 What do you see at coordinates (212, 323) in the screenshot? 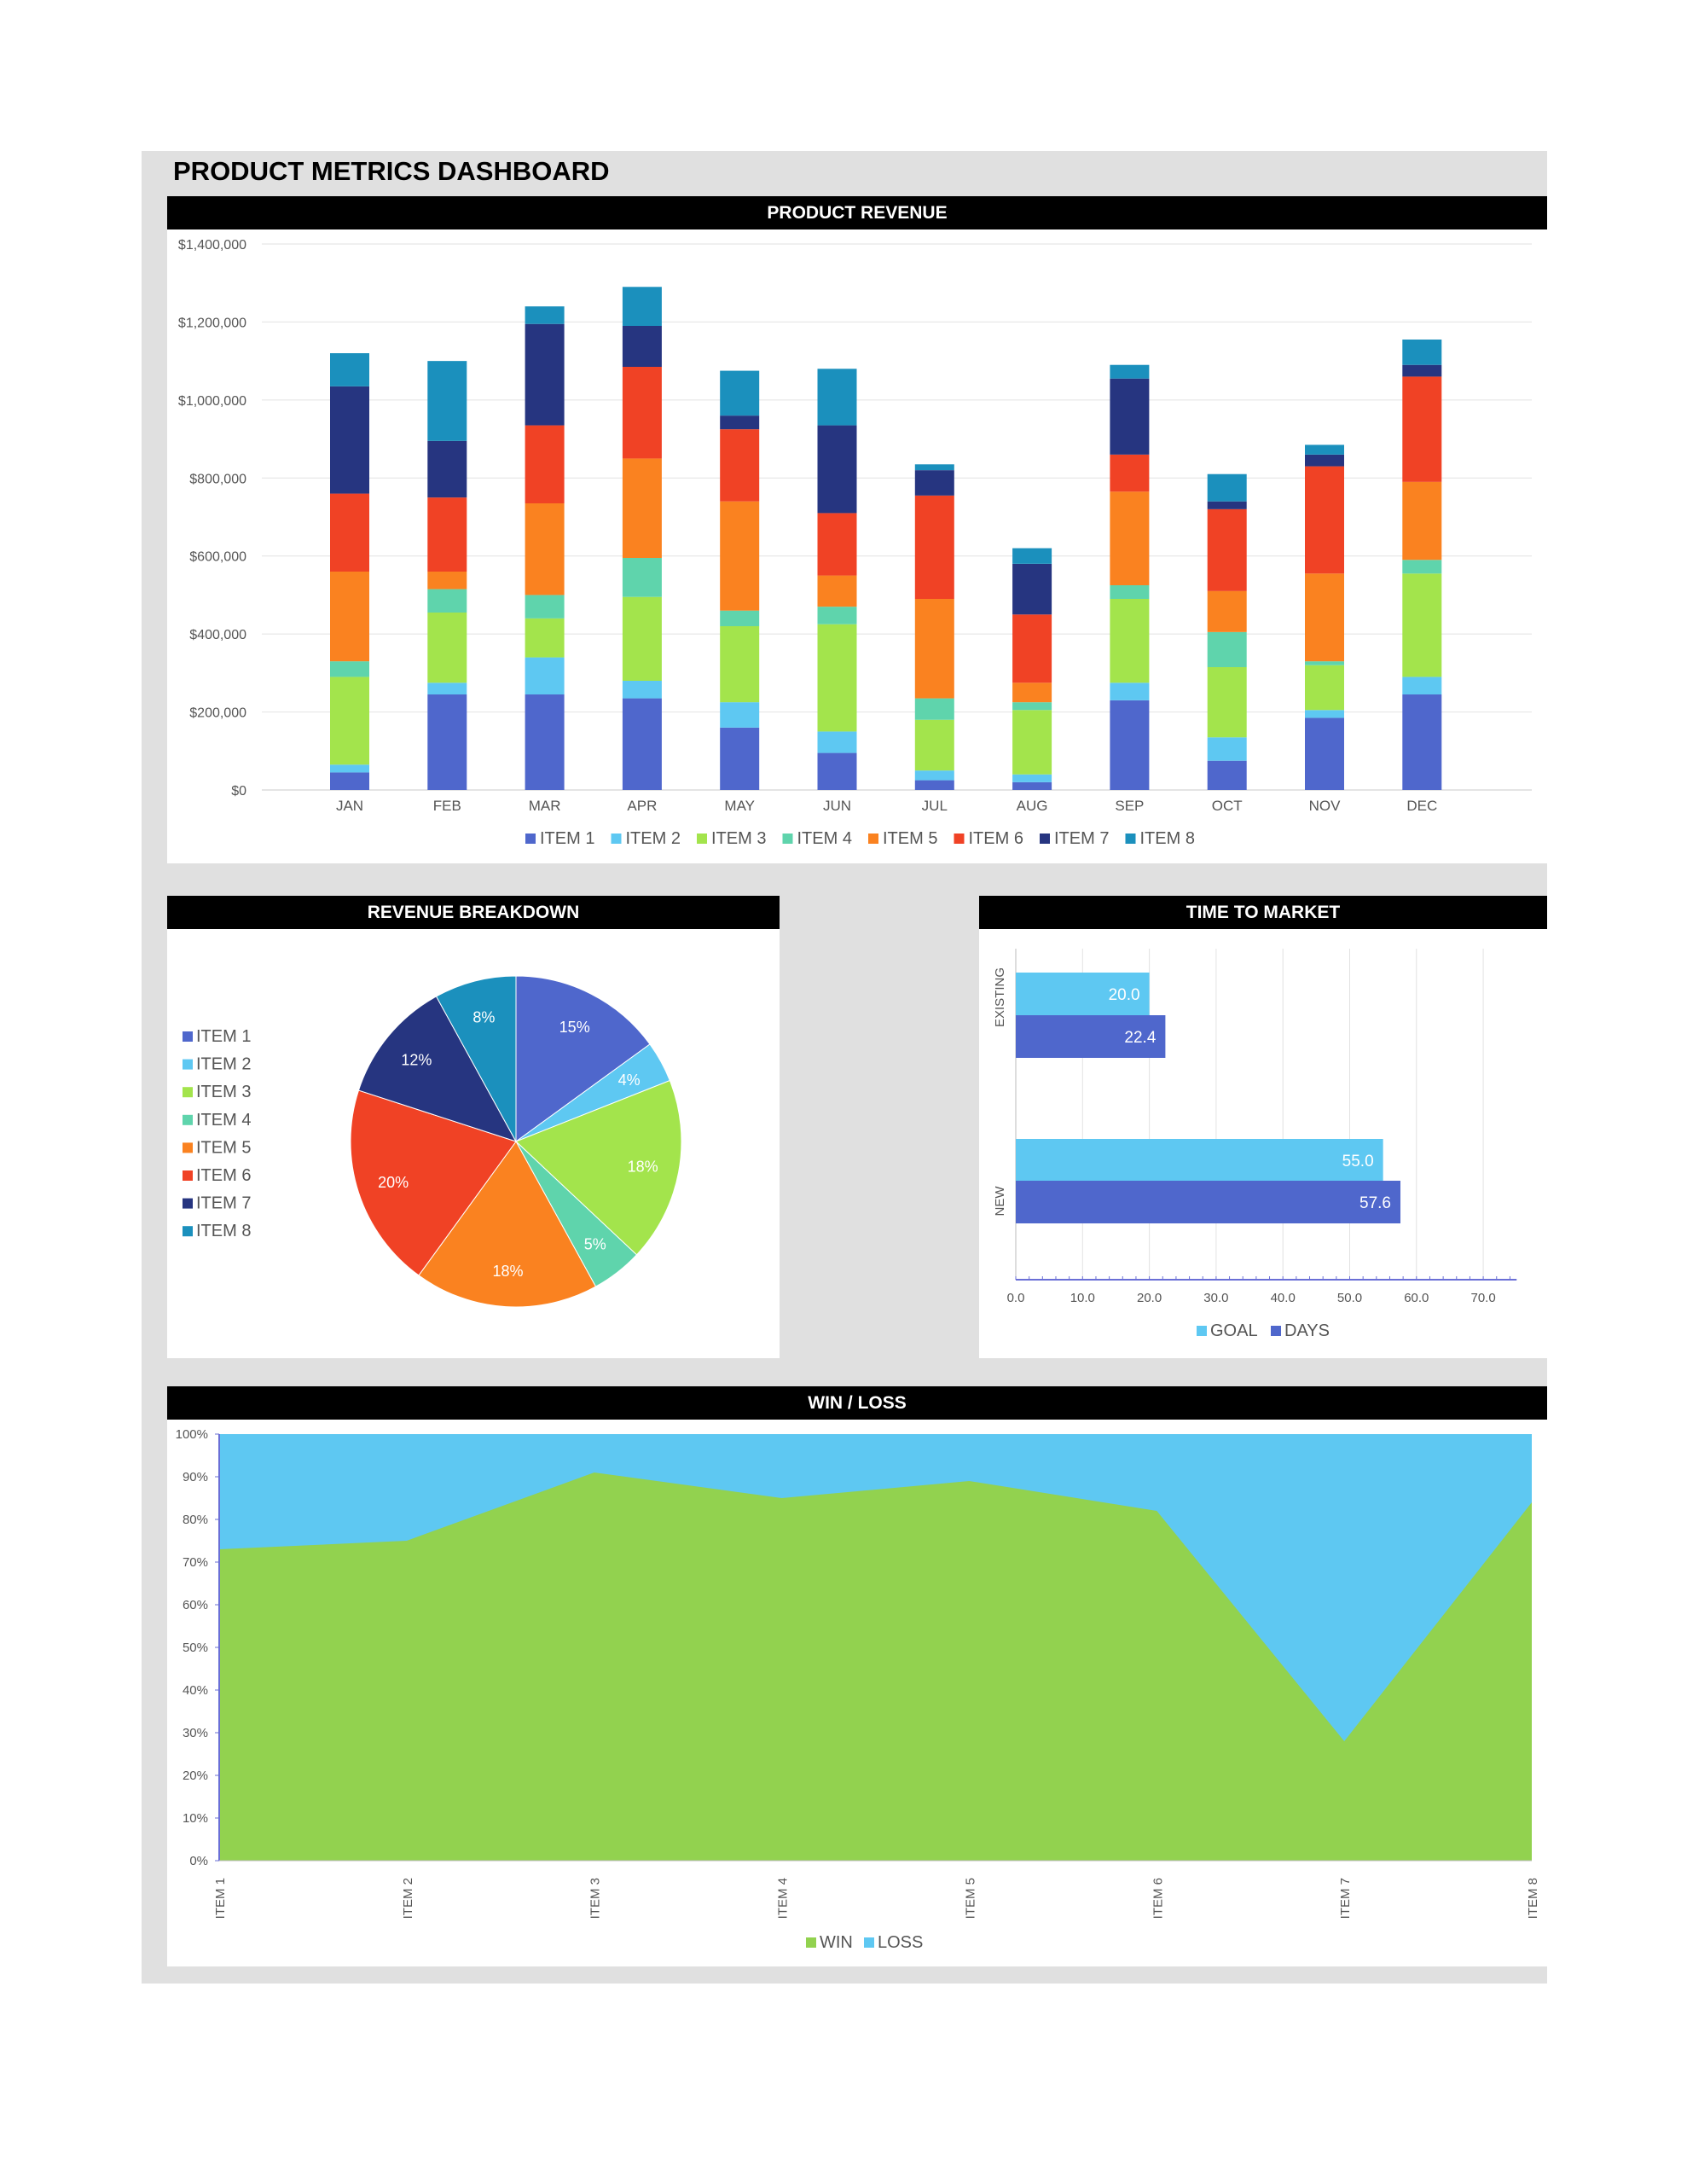
I see `revenue-y-tick: $1,200,000` at bounding box center [212, 323].